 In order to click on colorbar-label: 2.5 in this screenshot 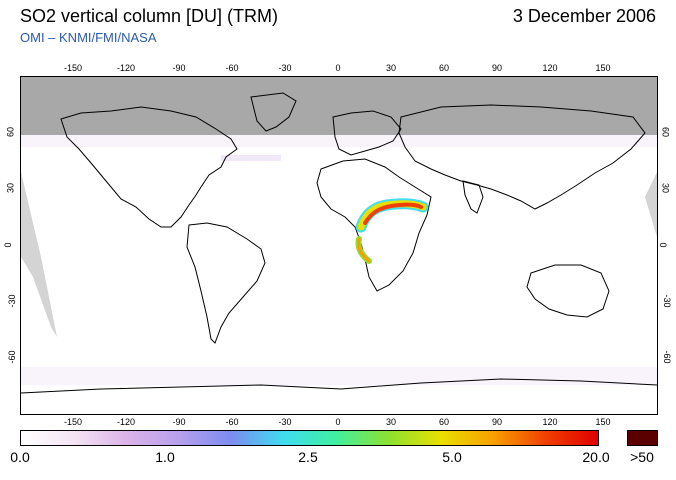, I will do `click(308, 457)`.